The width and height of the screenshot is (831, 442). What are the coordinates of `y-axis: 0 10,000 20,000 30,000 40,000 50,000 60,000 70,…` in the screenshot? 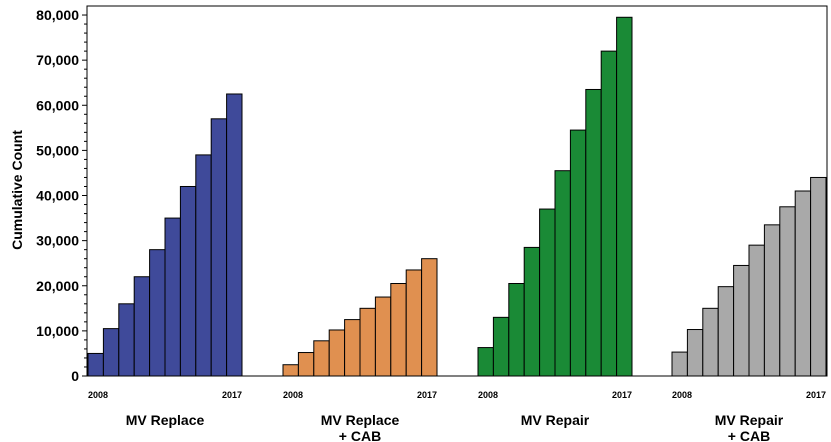 It's located at (61, 195).